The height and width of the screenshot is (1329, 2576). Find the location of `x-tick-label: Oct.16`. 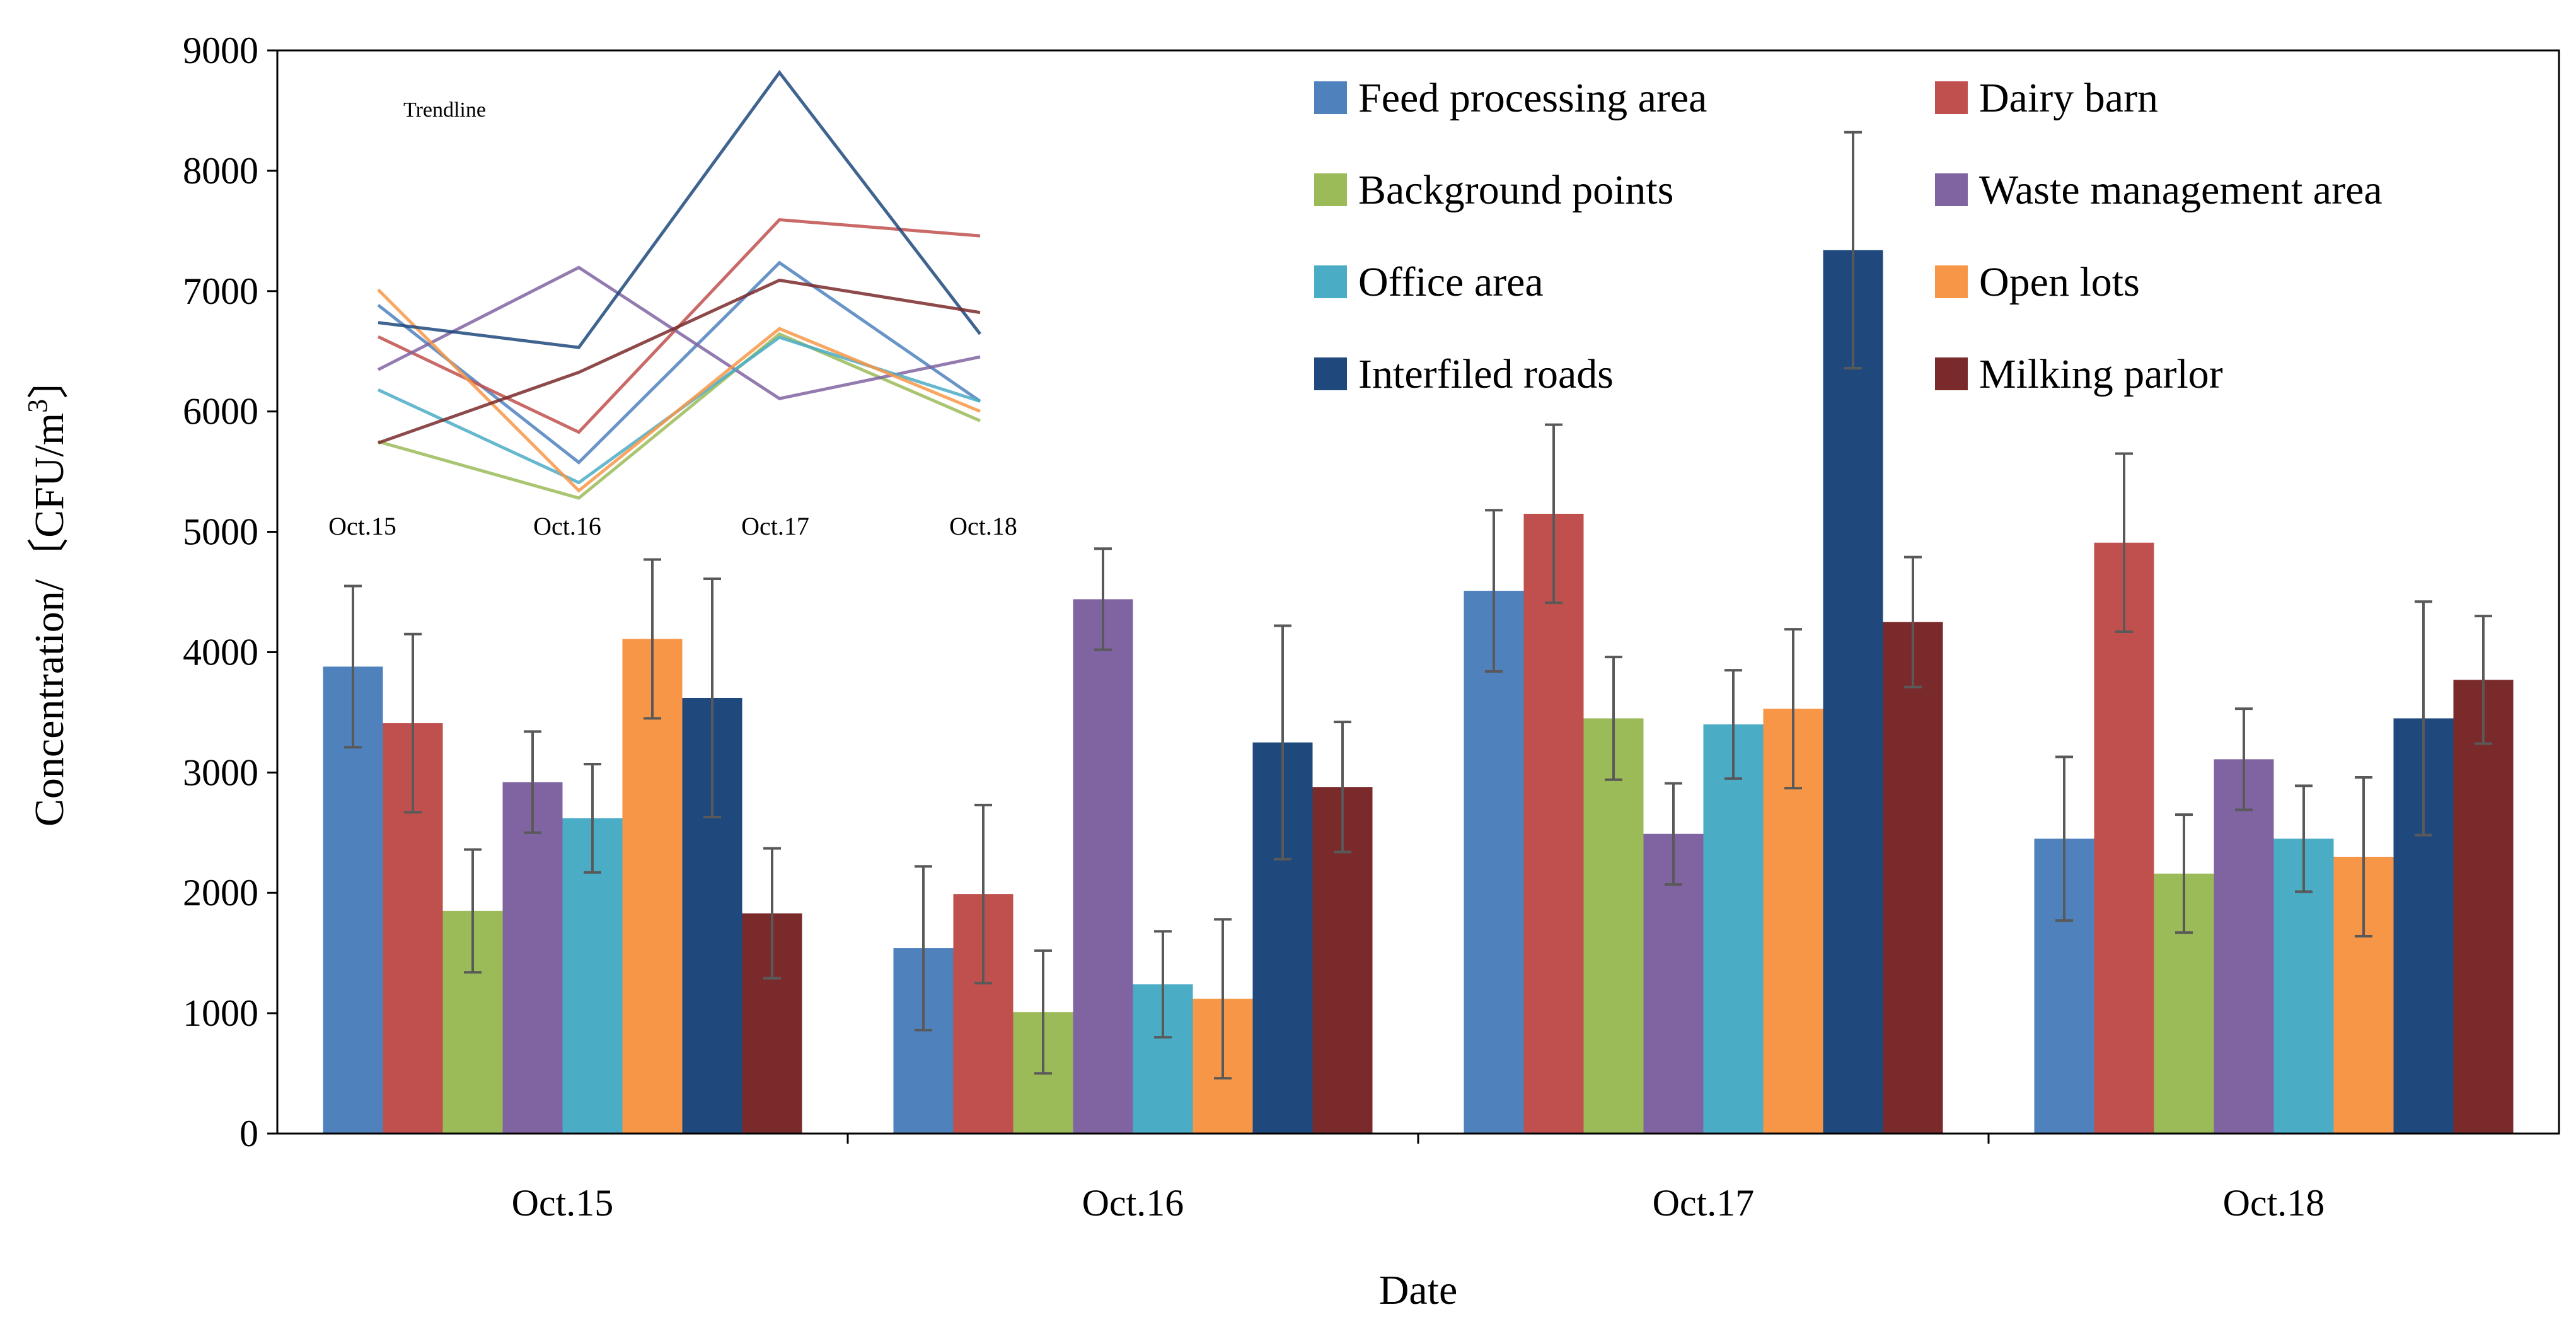

x-tick-label: Oct.16 is located at coordinates (1133, 1203).